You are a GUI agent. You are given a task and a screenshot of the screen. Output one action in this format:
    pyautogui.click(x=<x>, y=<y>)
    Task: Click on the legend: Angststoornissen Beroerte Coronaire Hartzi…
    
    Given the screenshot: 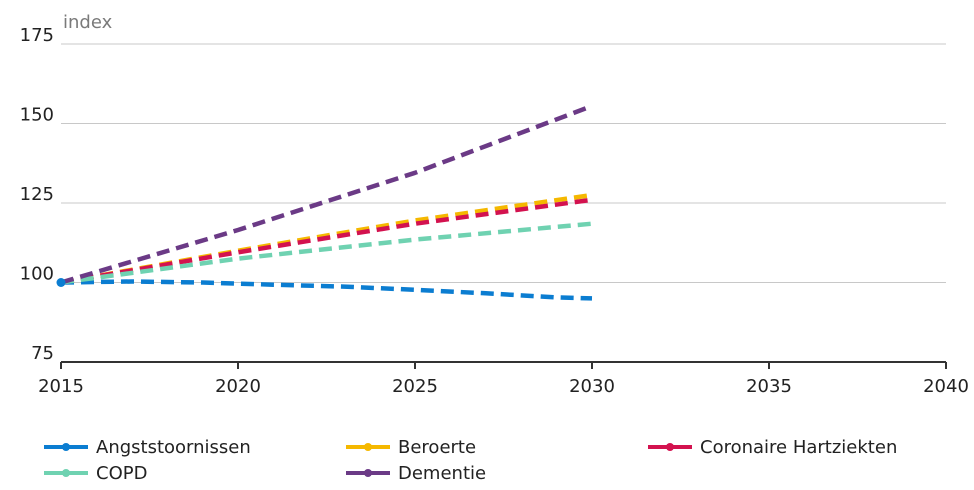 What is the action you would take?
    pyautogui.click(x=470, y=460)
    